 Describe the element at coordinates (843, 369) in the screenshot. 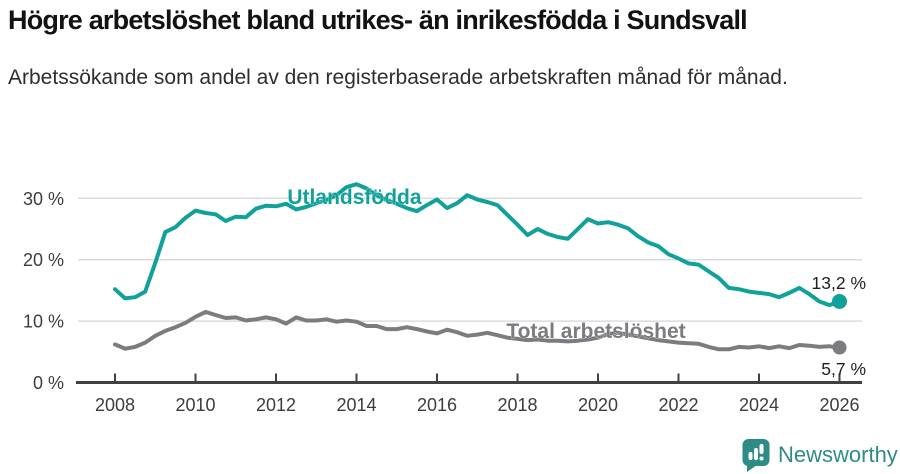

I see `series-value-label-total-arbetsl-shet: 5,7 %` at that location.